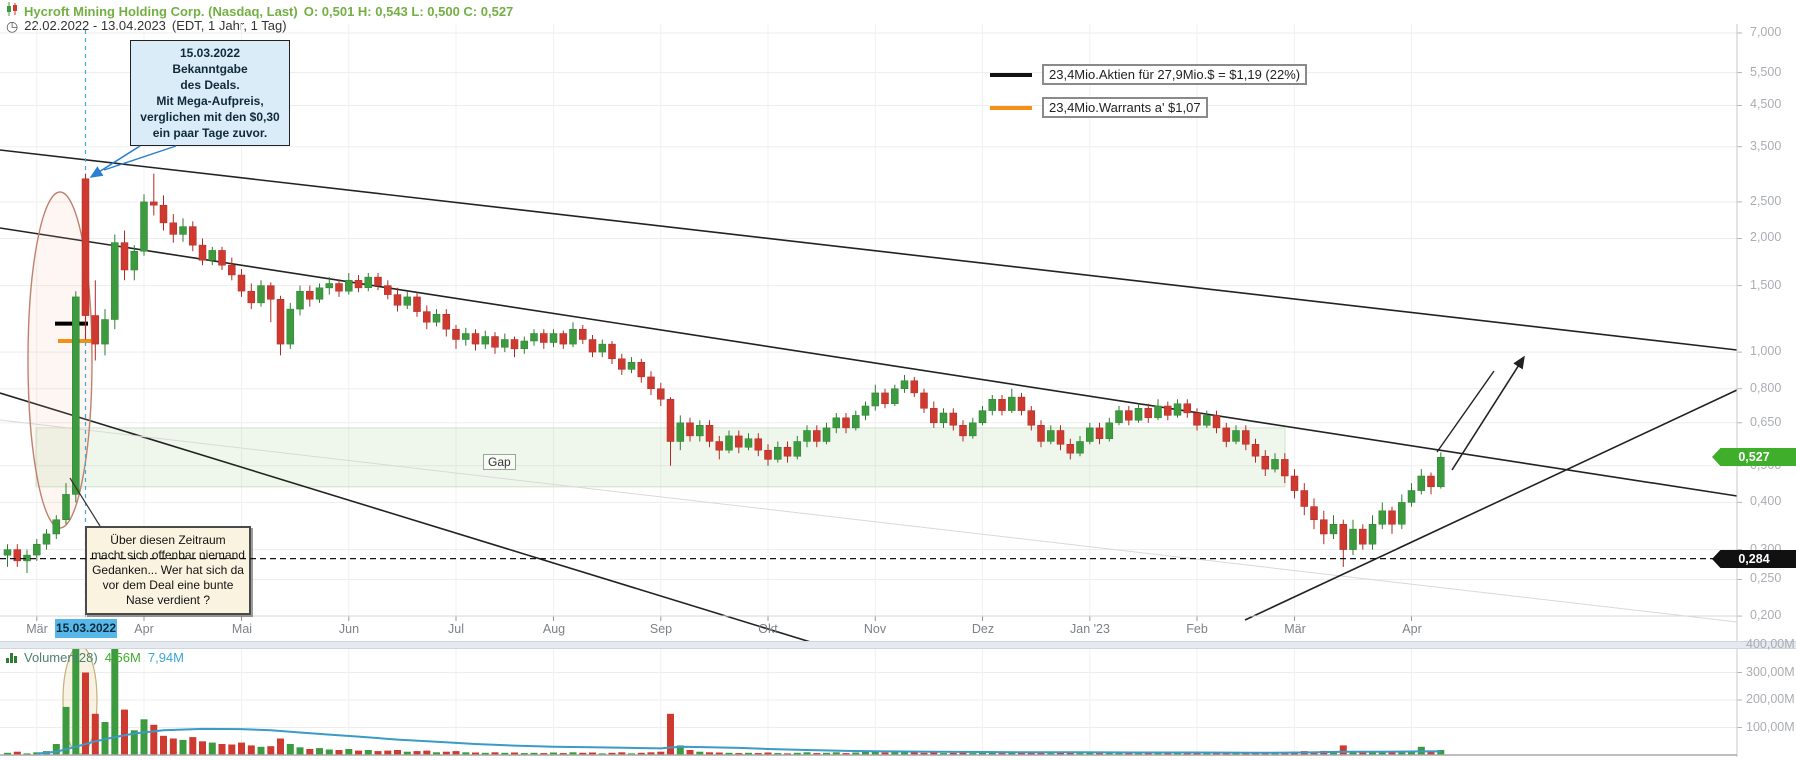  I want to click on deal-note-line: verglichen mit den $0,30, so click(210, 117).